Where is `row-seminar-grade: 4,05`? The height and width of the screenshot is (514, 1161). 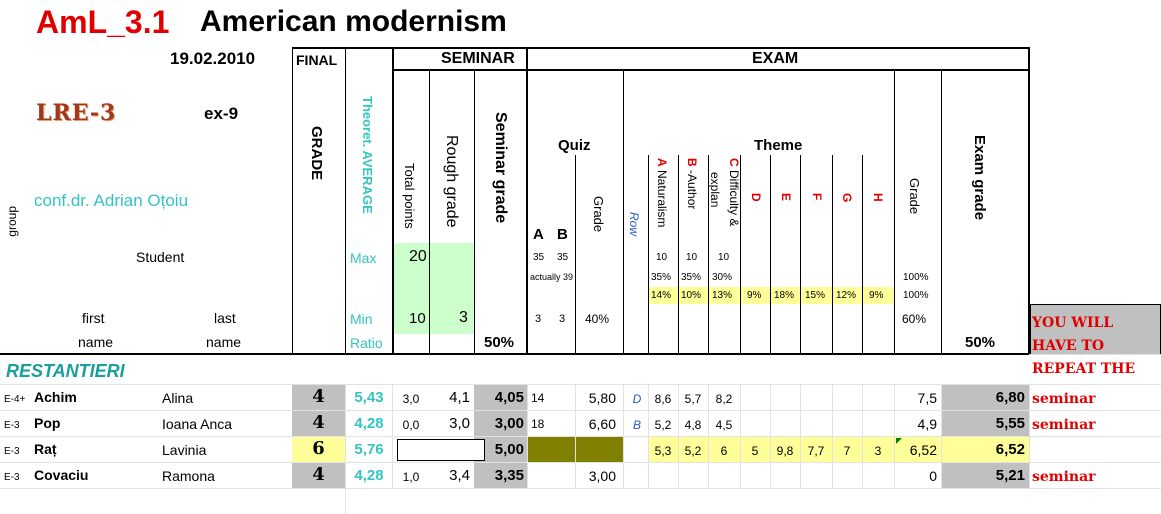
row-seminar-grade: 4,05 is located at coordinates (509, 397).